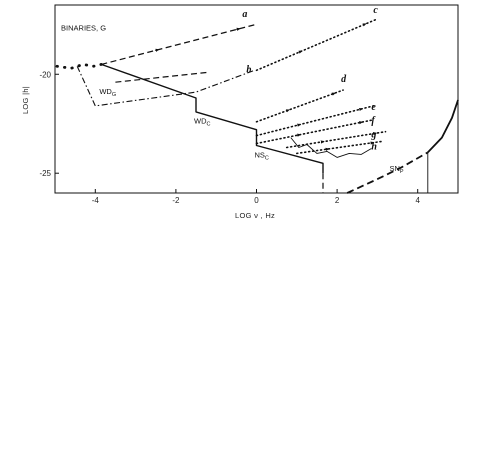 Image resolution: width=484 pixels, height=466 pixels. Describe the element at coordinates (255, 215) in the screenshot. I see `x-axis-title: LOG ν , Hz` at that location.